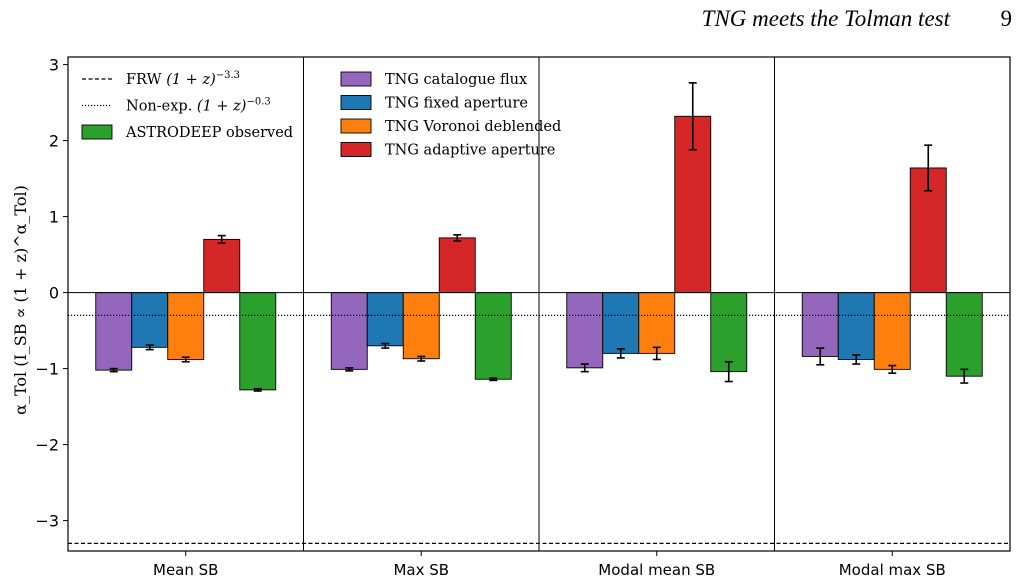 The height and width of the screenshot is (581, 1020). Describe the element at coordinates (656, 570) in the screenshot. I see `category-label: Modal mean SB` at that location.